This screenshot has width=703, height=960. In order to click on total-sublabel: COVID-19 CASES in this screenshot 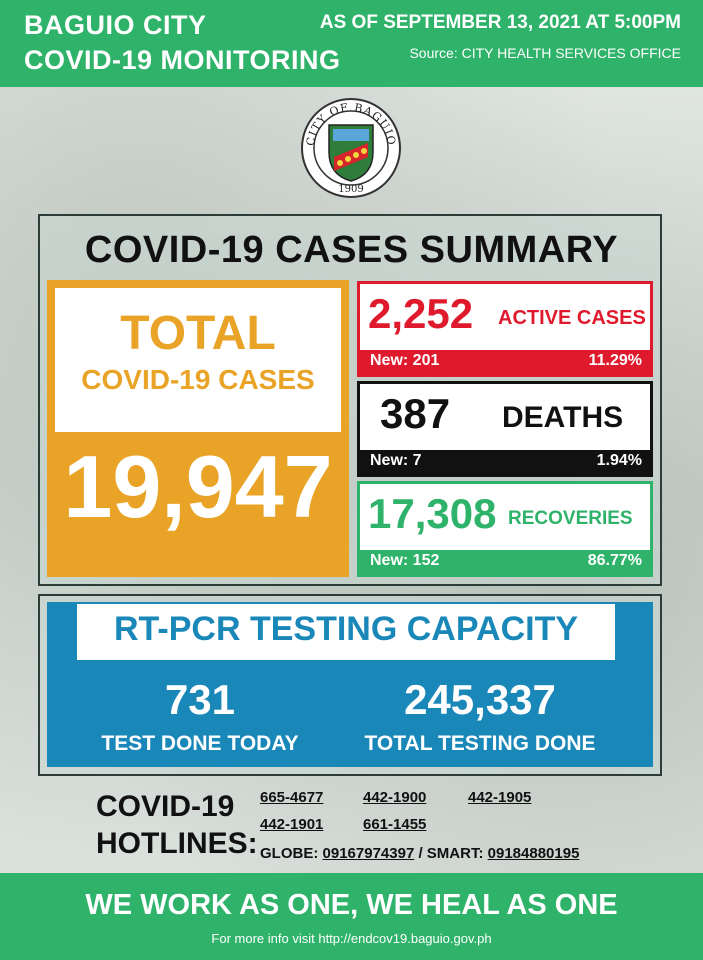, I will do `click(198, 379)`.